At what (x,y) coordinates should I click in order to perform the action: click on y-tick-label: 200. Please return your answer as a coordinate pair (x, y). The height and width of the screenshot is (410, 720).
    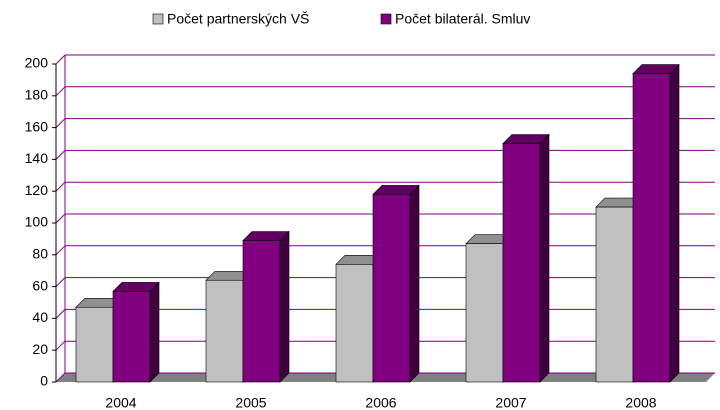
    Looking at the image, I should click on (37, 63).